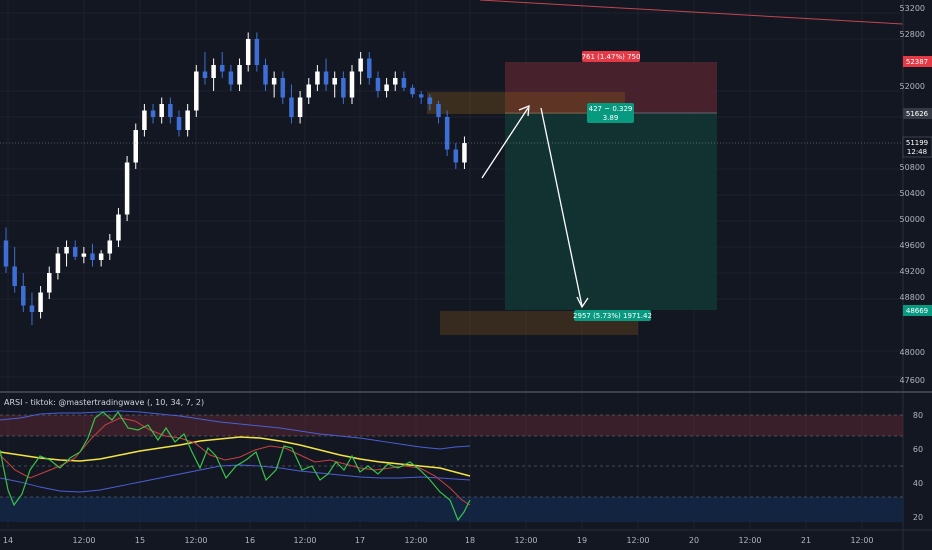 Image resolution: width=932 pixels, height=550 pixels. What do you see at coordinates (470, 540) in the screenshot?
I see `time-tick: 18` at bounding box center [470, 540].